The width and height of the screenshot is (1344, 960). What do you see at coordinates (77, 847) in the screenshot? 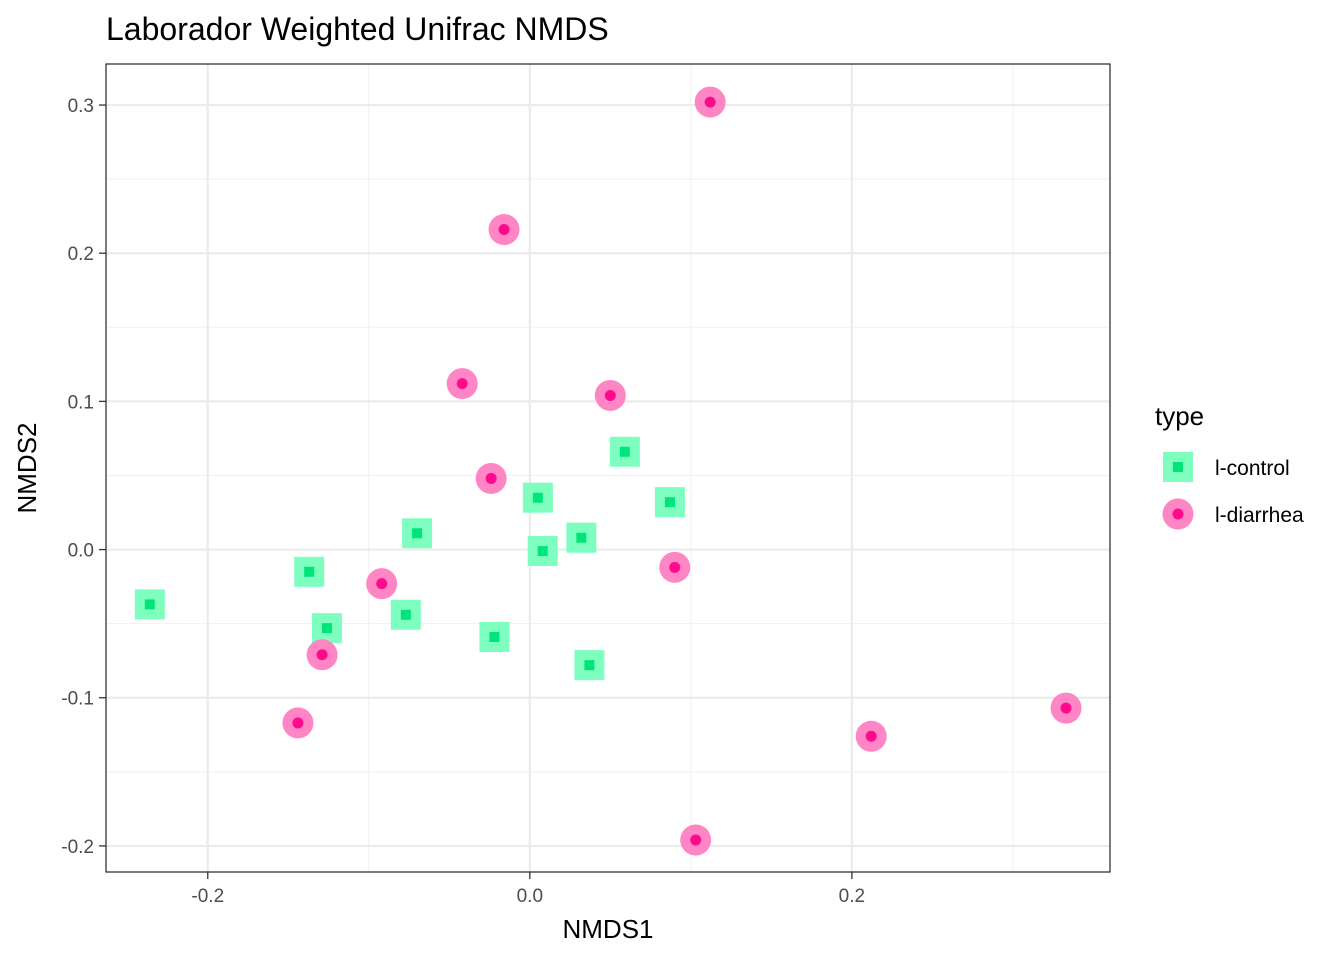
I see `y-tick-label: -0.2` at bounding box center [77, 847].